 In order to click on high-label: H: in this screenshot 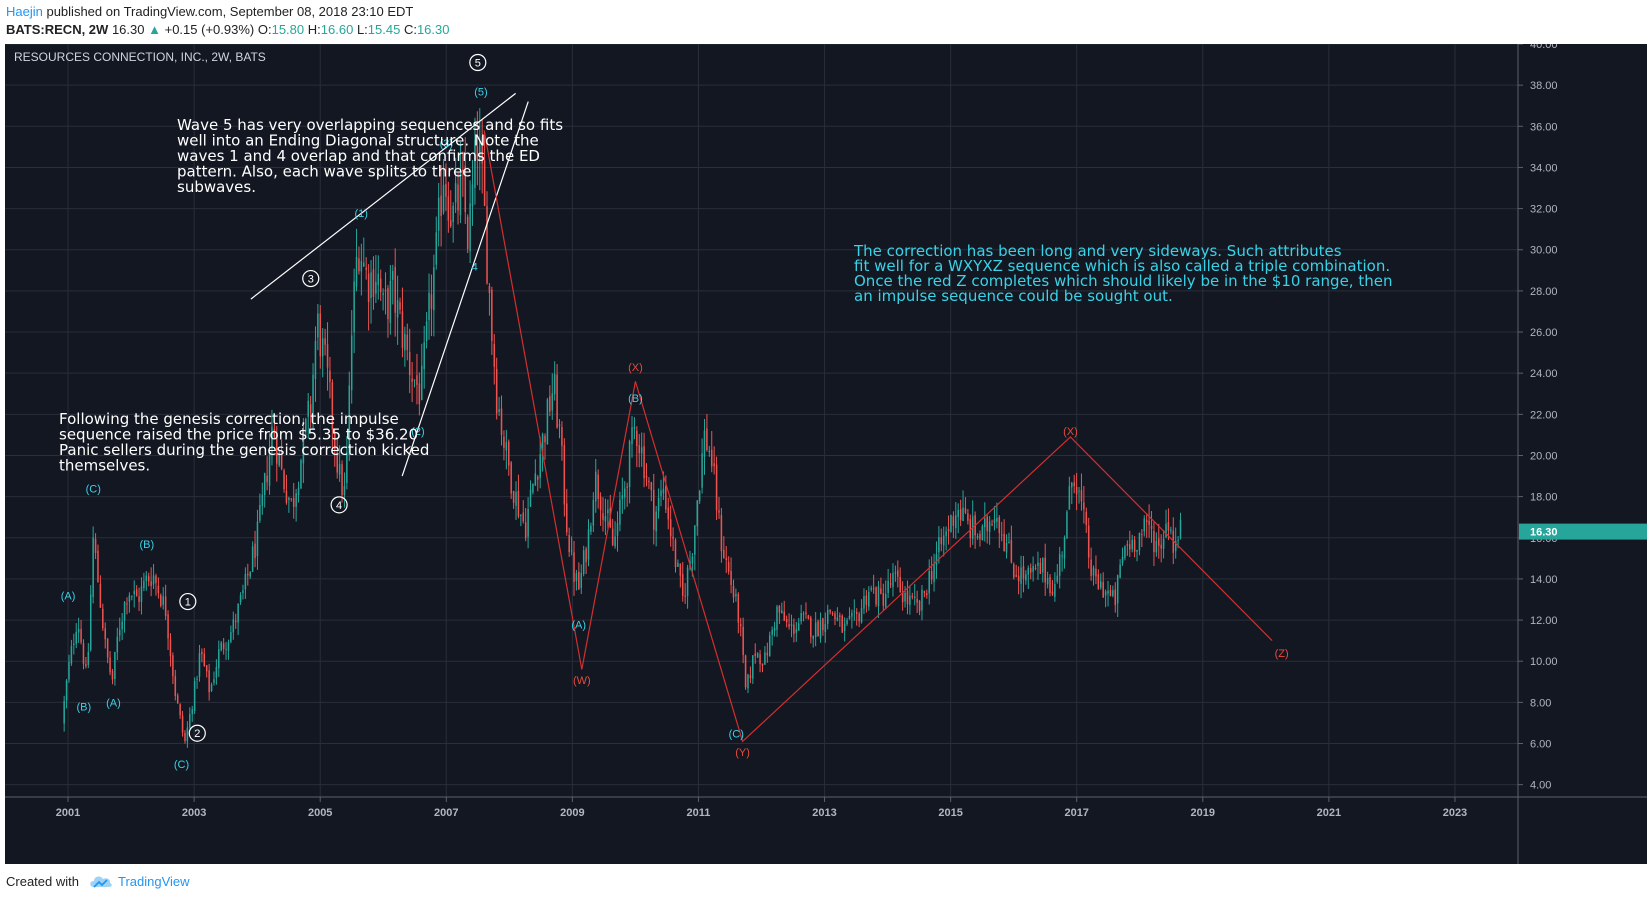, I will do `click(314, 29)`.